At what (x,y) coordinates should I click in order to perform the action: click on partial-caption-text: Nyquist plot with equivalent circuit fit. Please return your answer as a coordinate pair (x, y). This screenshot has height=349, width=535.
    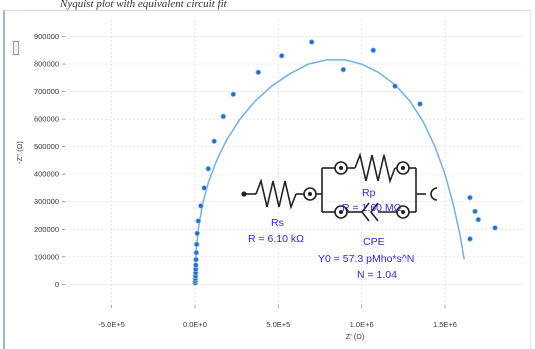
    Looking at the image, I should click on (143, 5).